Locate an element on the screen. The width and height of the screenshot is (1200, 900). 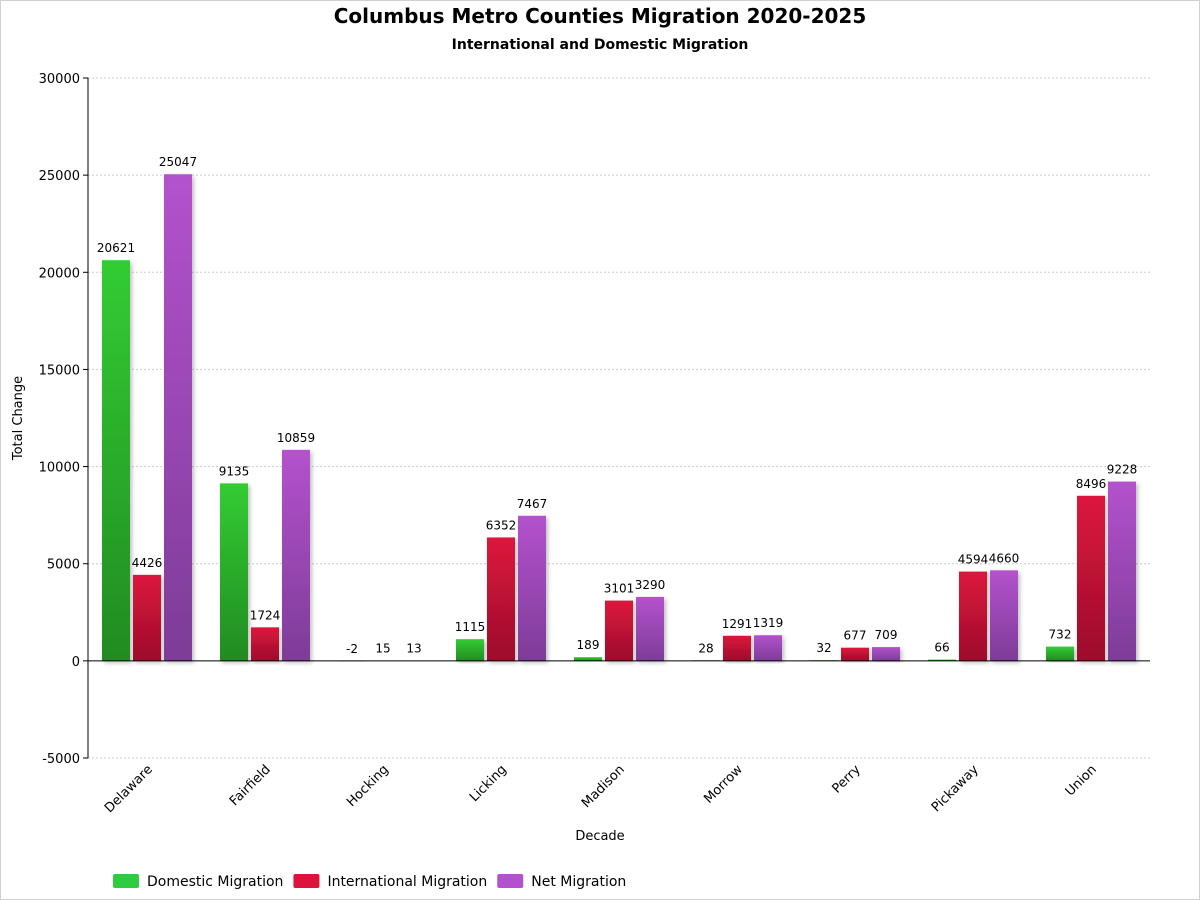
y-tick-label-20000: 20000 is located at coordinates (59, 273).